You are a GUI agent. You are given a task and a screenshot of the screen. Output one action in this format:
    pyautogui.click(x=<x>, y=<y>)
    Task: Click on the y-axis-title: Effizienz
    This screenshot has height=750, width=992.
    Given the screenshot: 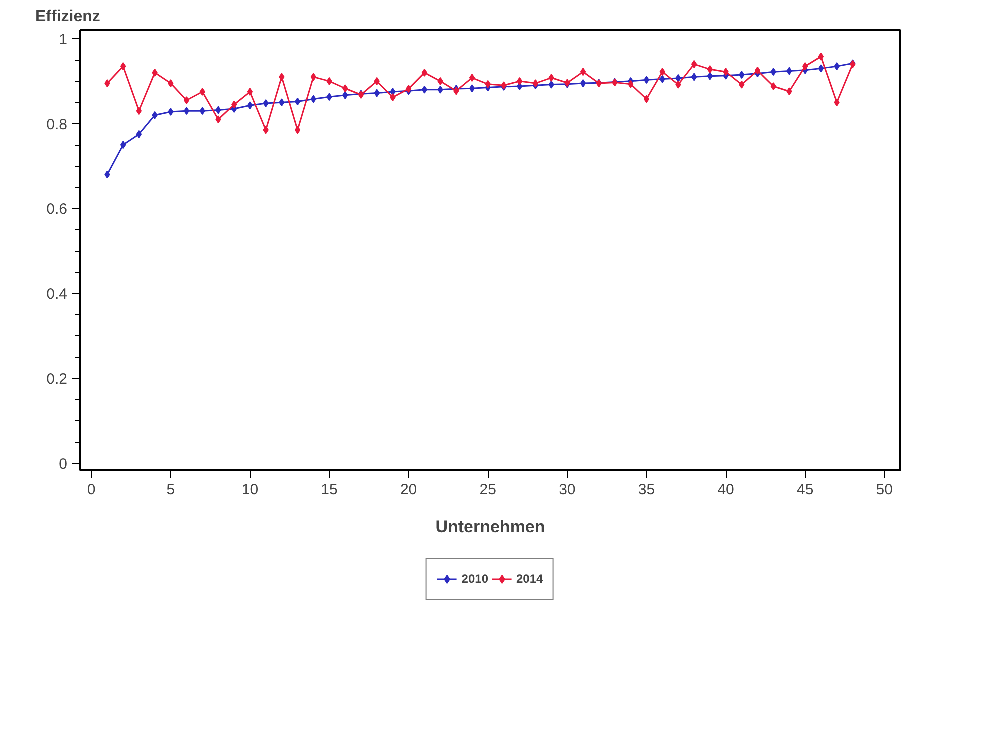 What is the action you would take?
    pyautogui.click(x=68, y=17)
    